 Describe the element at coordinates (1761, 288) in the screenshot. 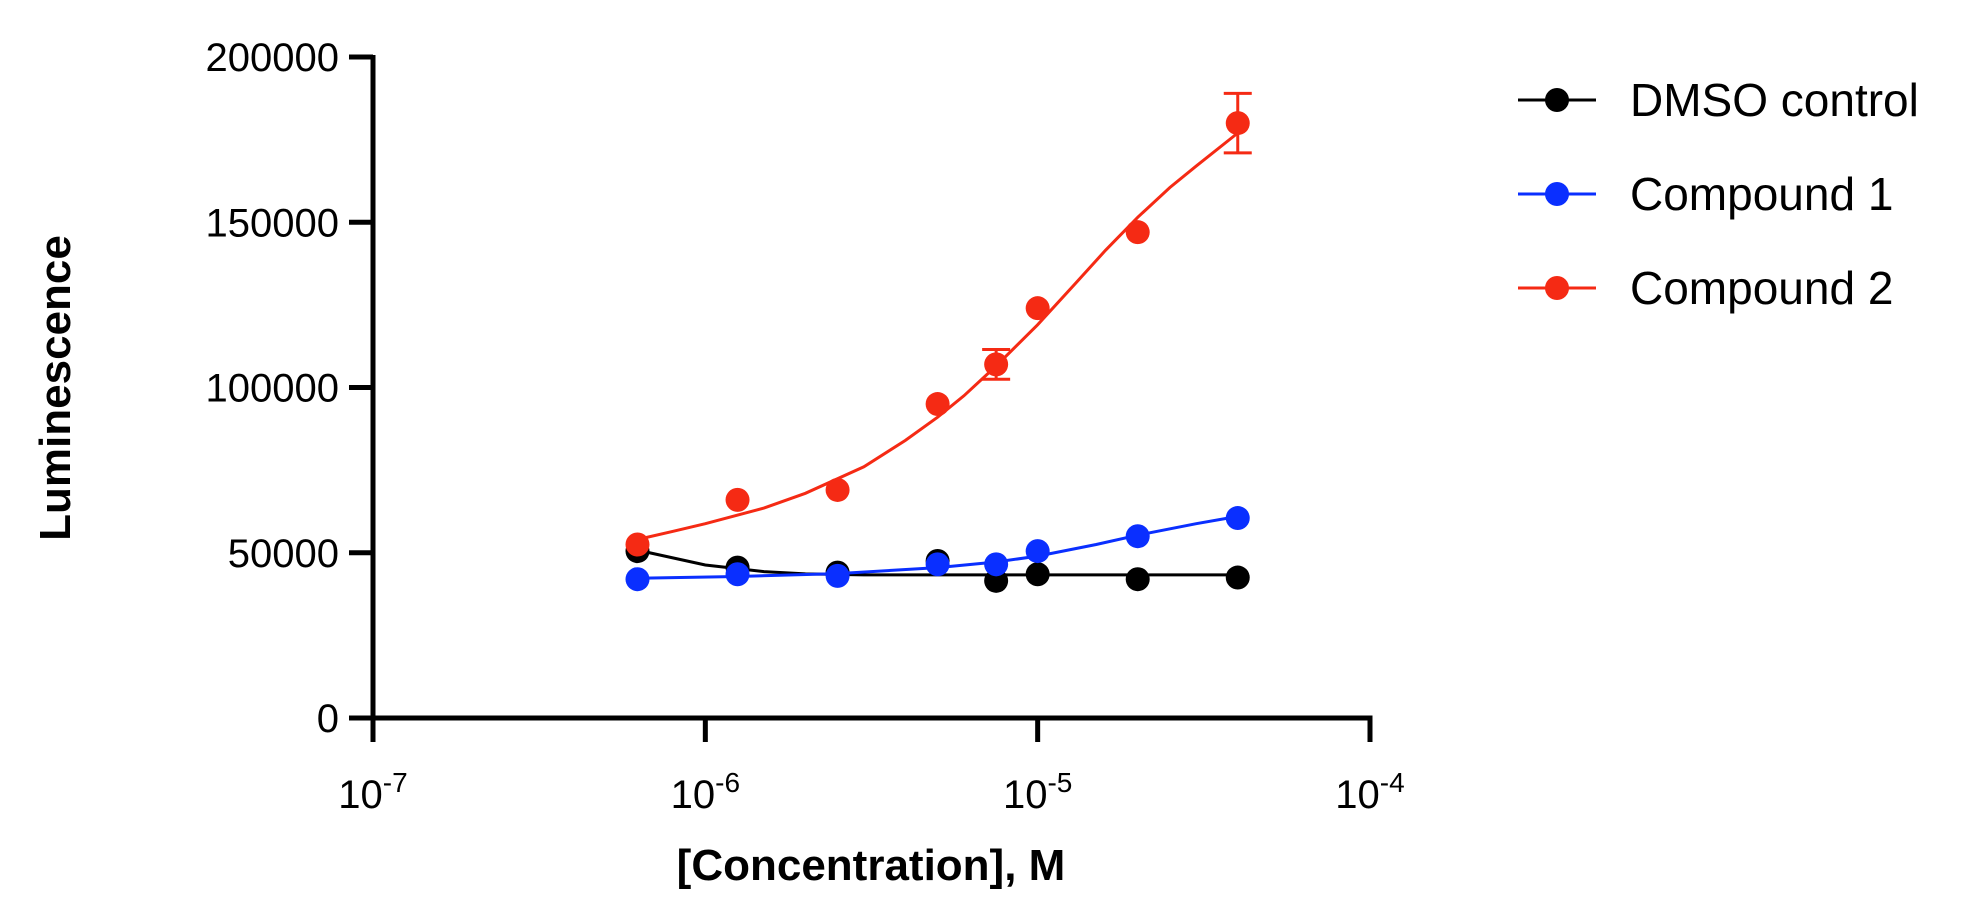

I see `legend-label: Compound 2` at that location.